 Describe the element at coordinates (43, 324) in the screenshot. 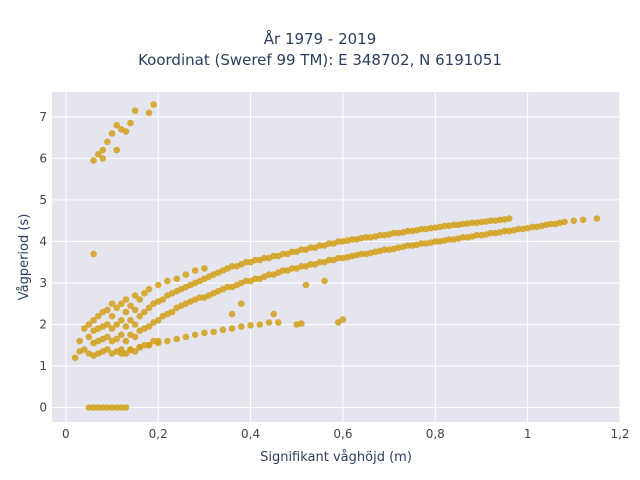

I see `y-tick-label: 2` at that location.